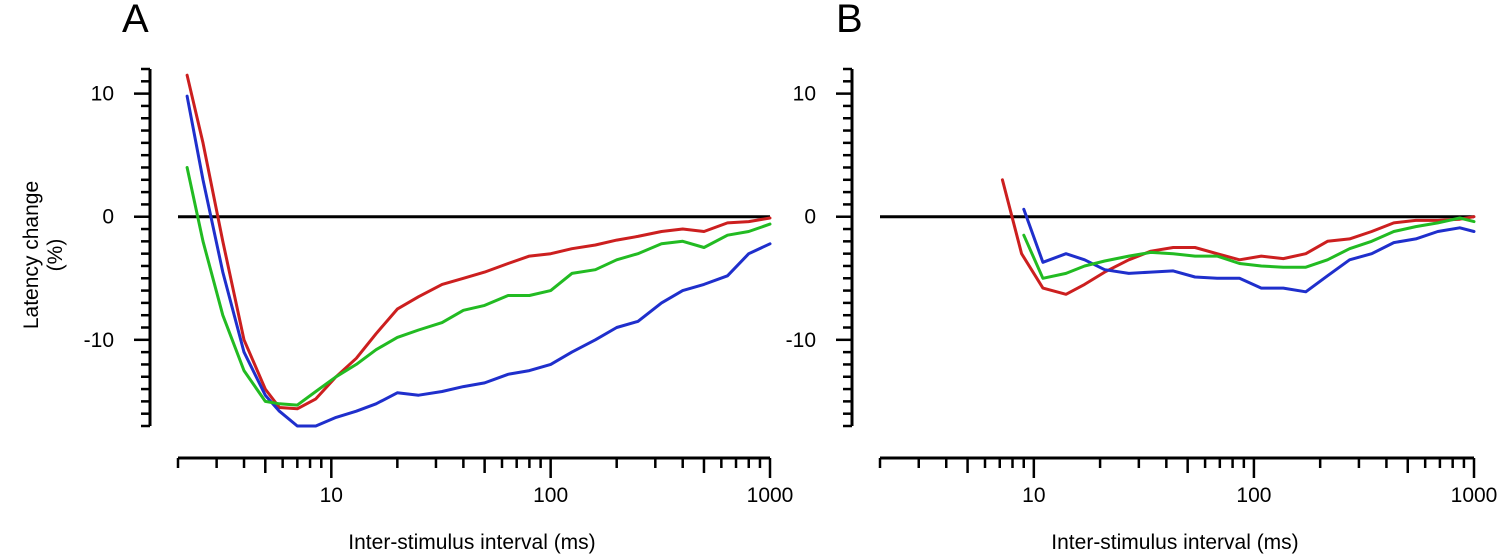 Image resolution: width=1500 pixels, height=556 pixels. Describe the element at coordinates (1249, 248) in the screenshot. I see `series-line-green` at that location.